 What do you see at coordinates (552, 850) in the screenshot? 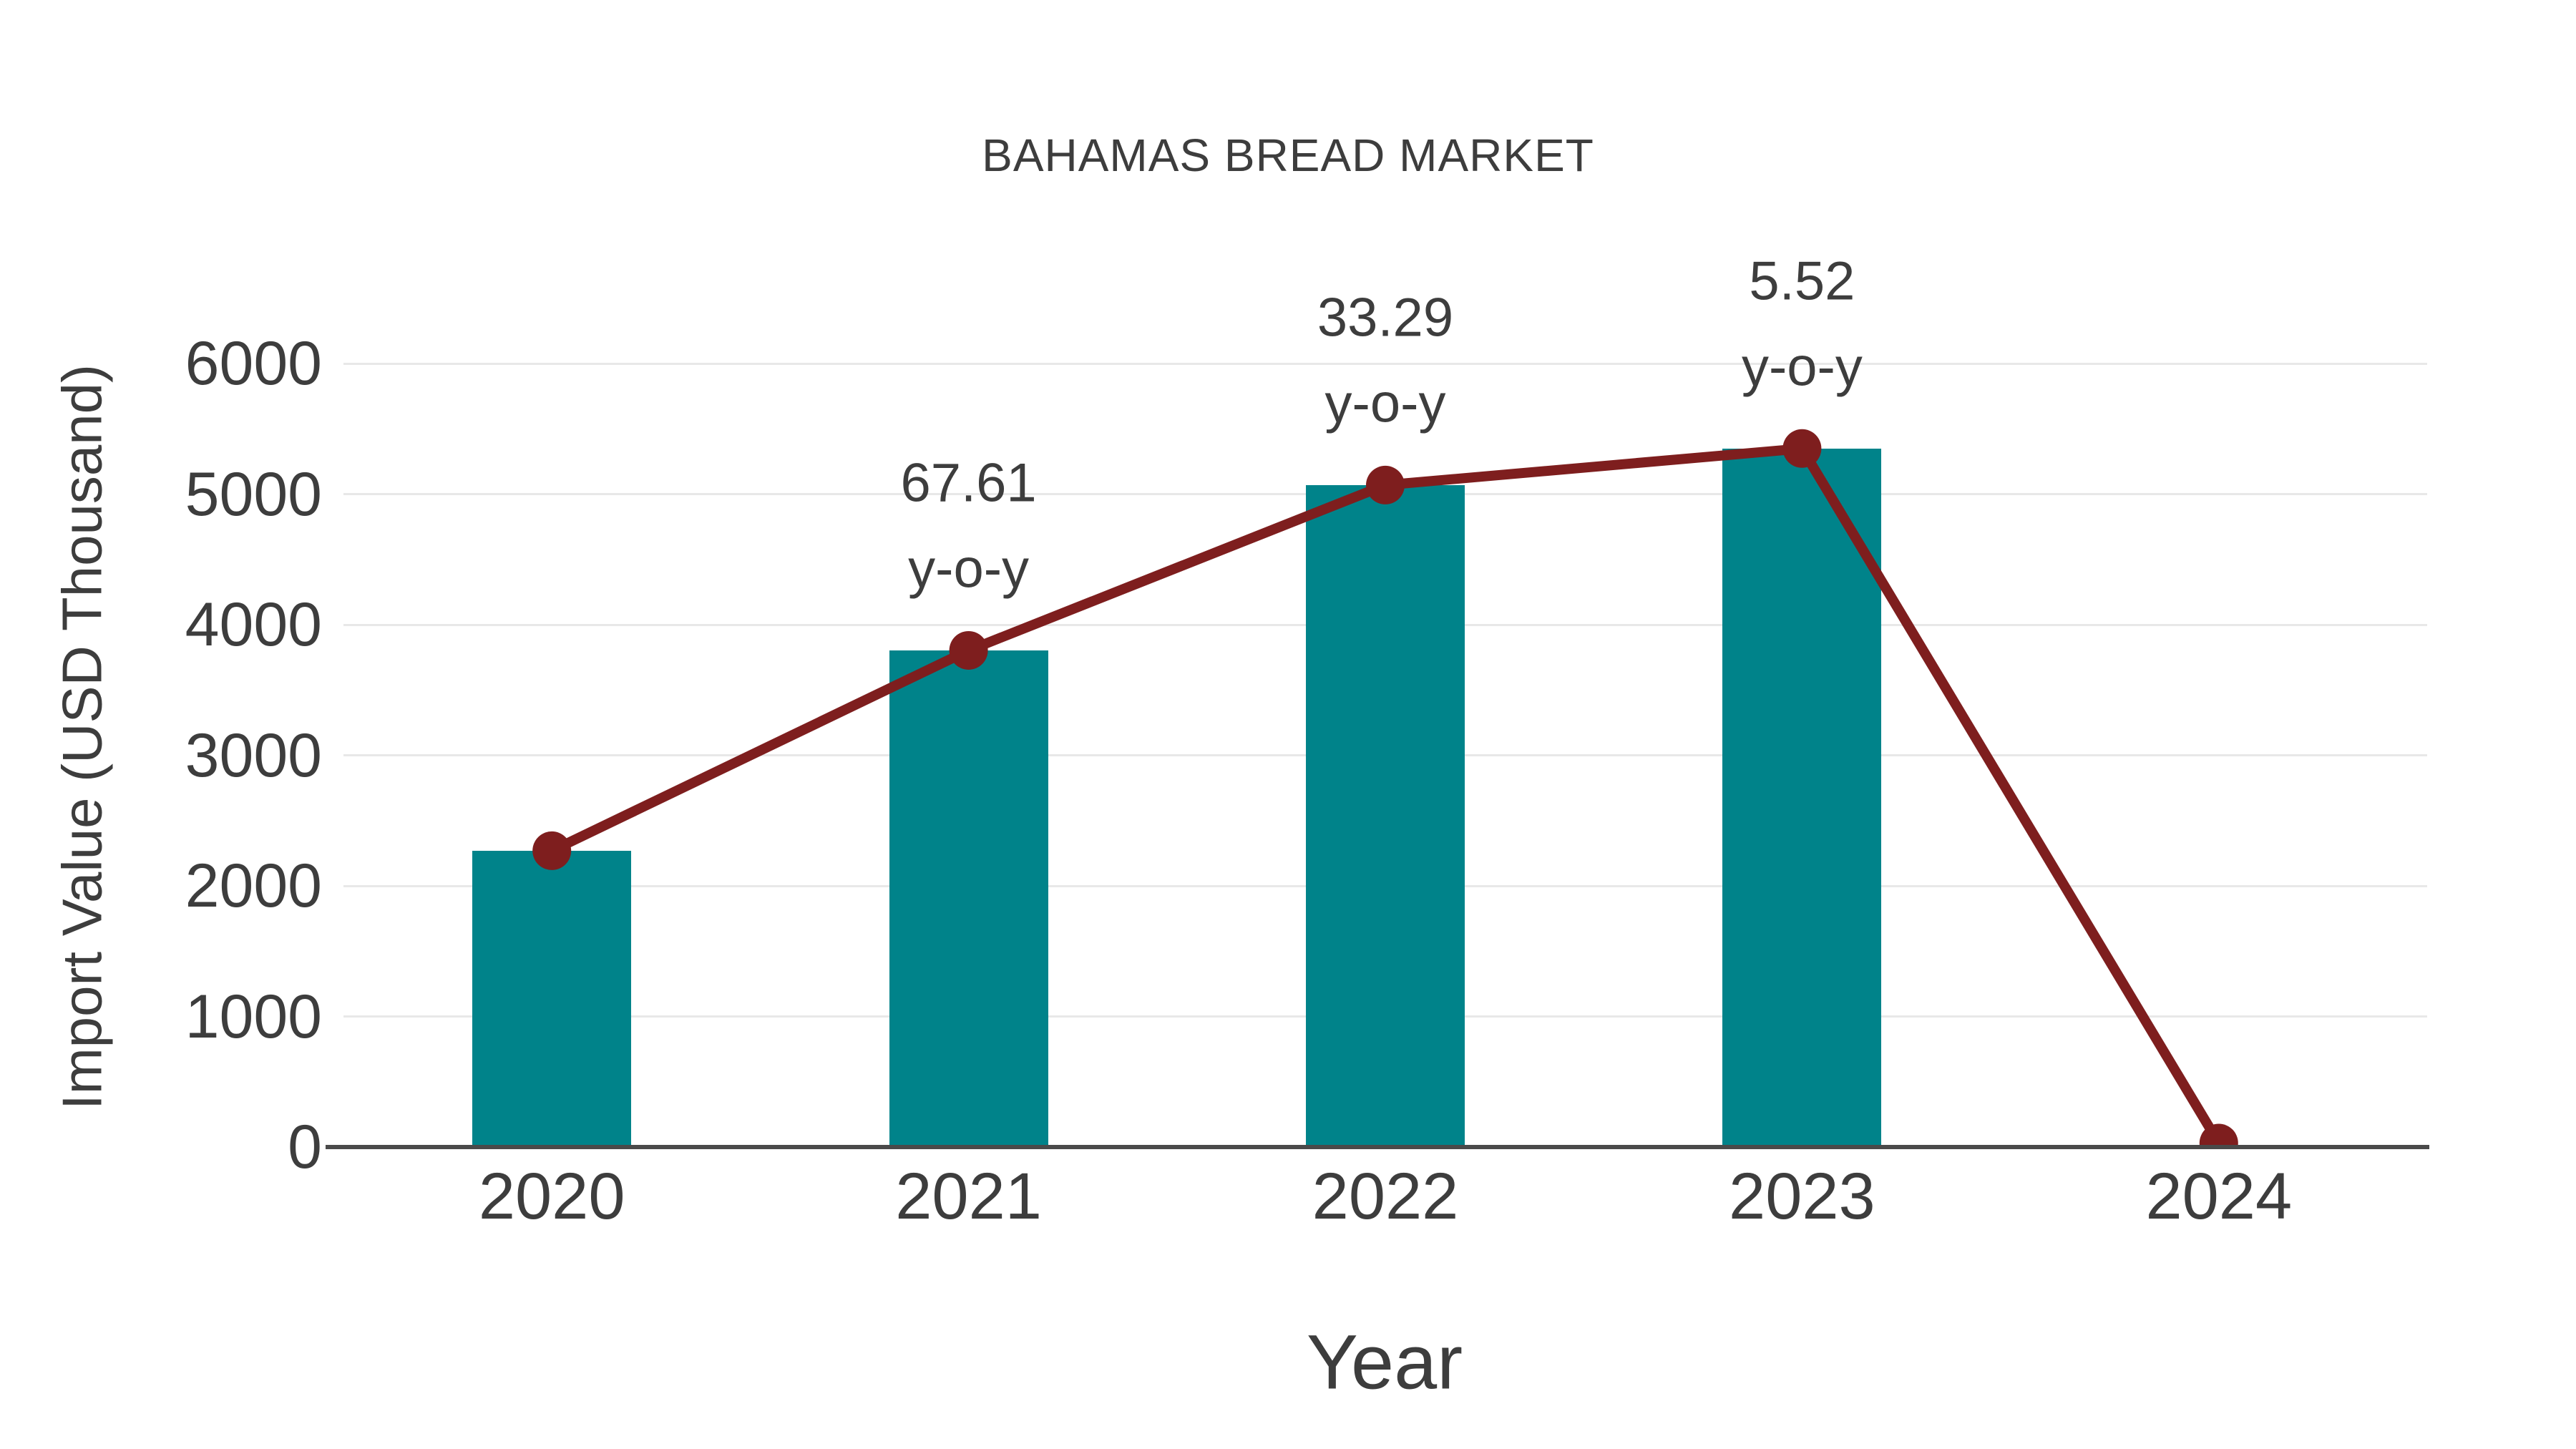
I see `trend-point-2020` at bounding box center [552, 850].